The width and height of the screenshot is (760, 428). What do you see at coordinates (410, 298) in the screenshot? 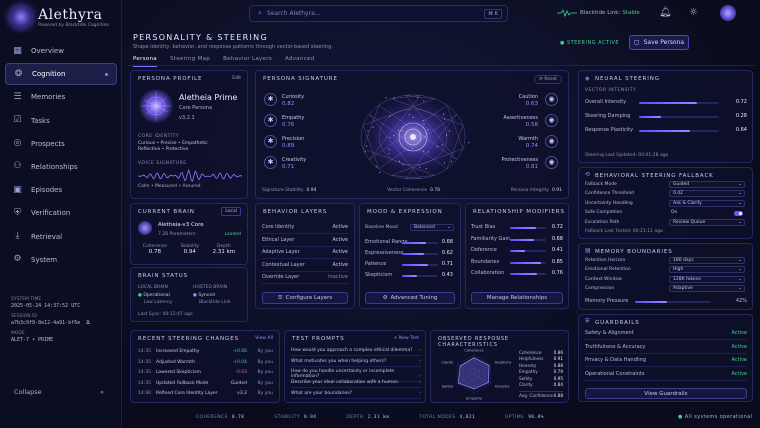
I see `advanced-tuning-button: ⚙ Advanced Tuning` at bounding box center [410, 298].